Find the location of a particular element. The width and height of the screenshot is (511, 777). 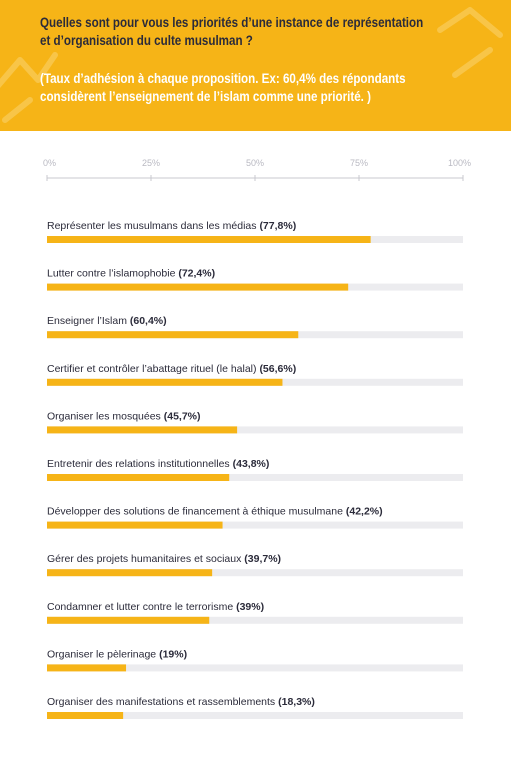

x-tick-label: 75% is located at coordinates (359, 163).